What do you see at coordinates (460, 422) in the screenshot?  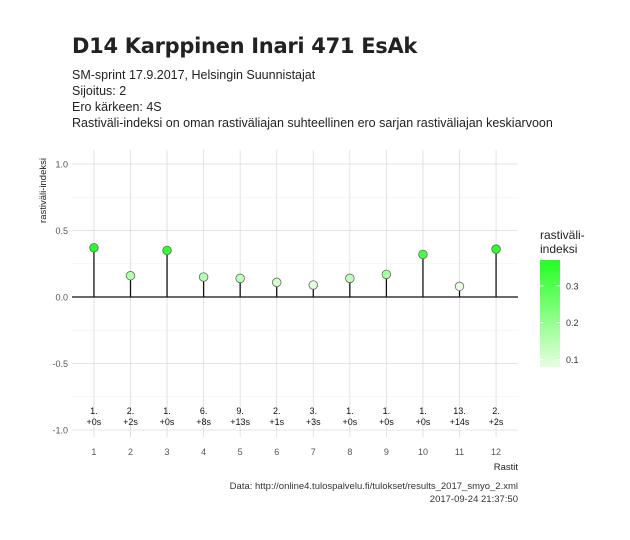 I see `annotation-diff-11: +14s` at bounding box center [460, 422].